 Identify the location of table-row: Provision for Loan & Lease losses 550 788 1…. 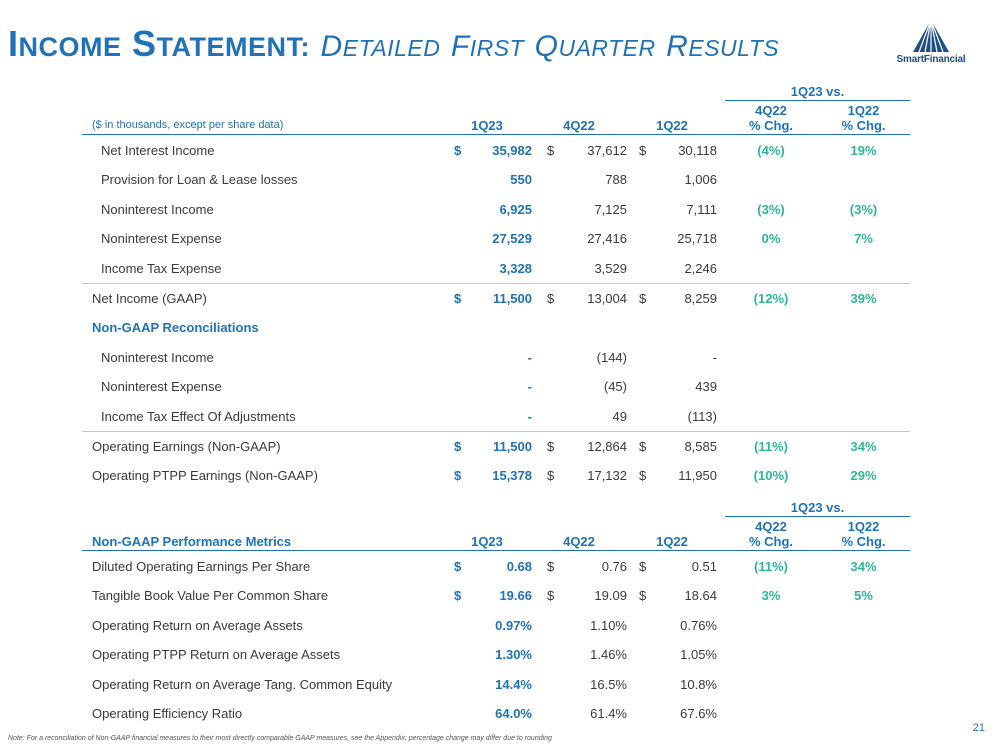
(496, 179).